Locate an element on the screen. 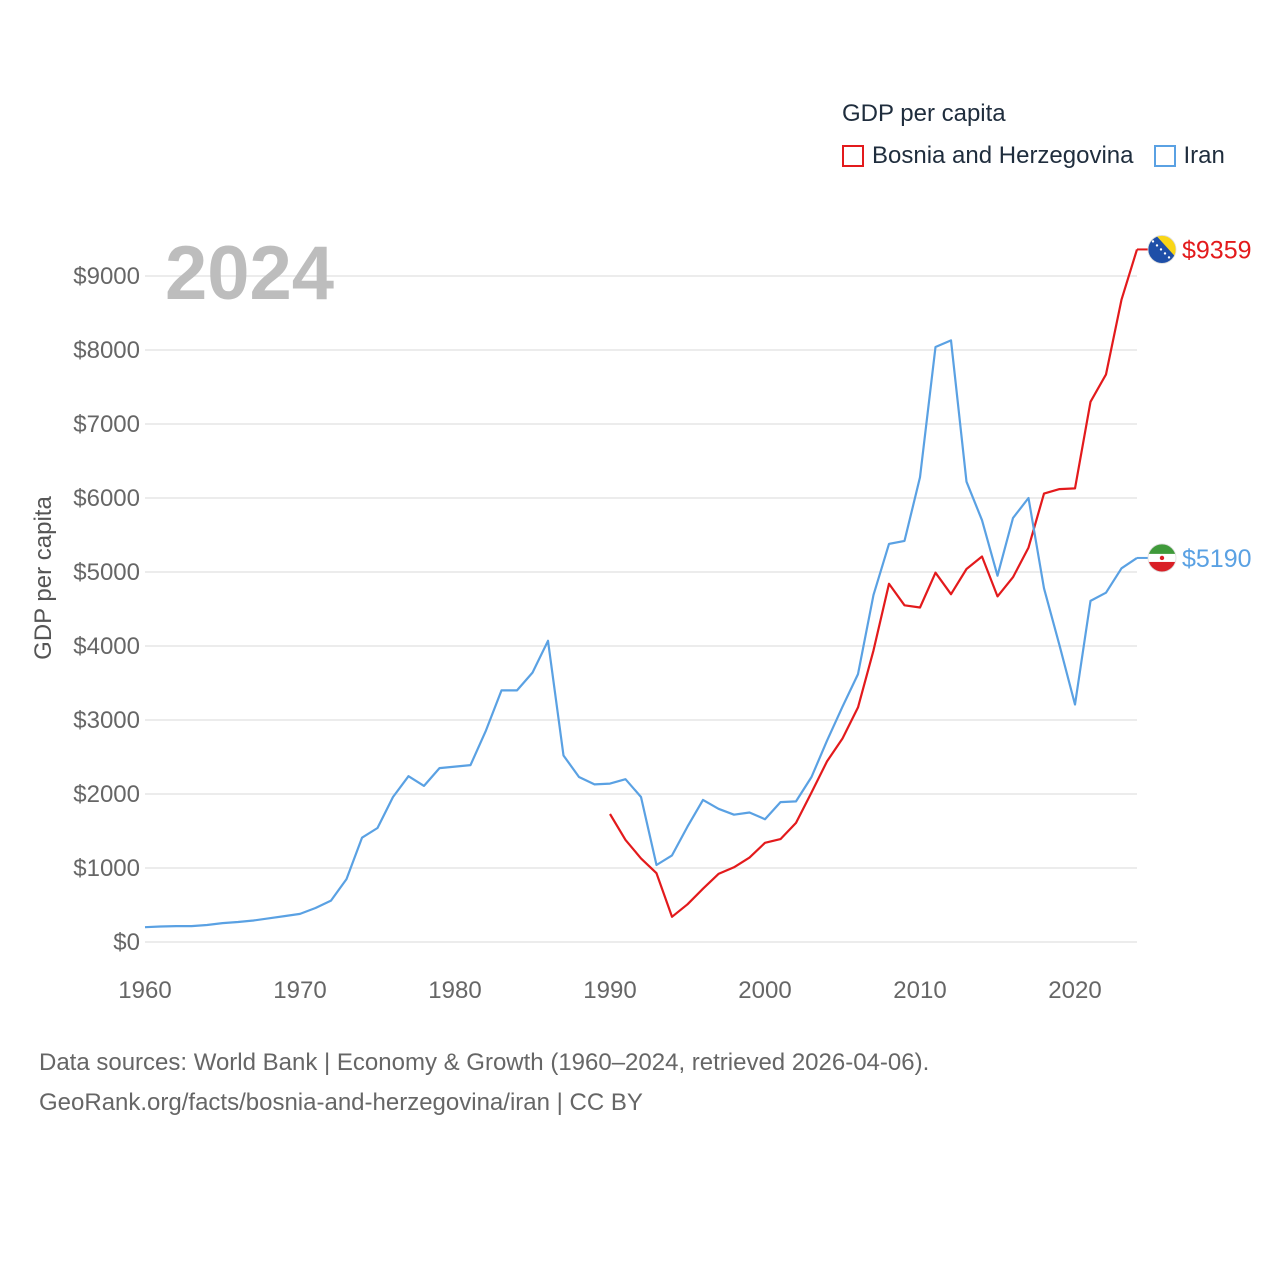 The width and height of the screenshot is (1280, 1280). legend-label-bosnia: Bosnia and Herzegovina is located at coordinates (1003, 155).